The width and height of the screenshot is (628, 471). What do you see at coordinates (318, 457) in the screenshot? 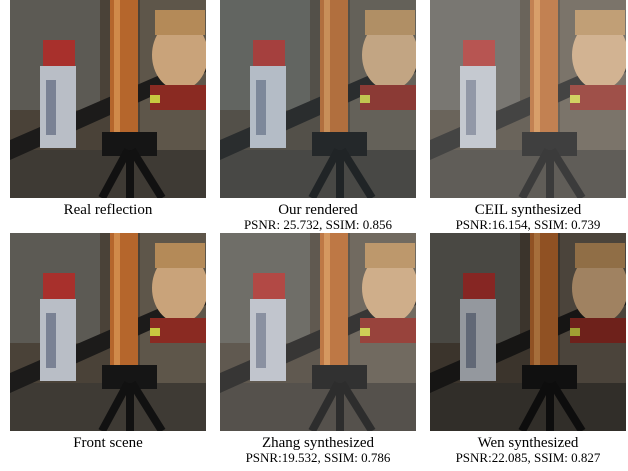
I see `metrics: PSNR:19.532, SSIM: 0.786` at bounding box center [318, 457].